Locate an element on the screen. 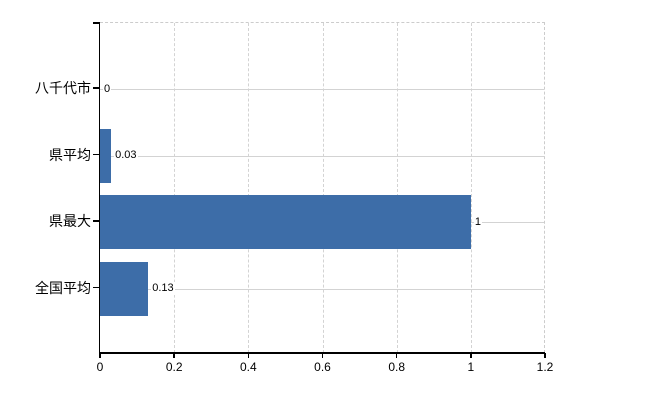  y-axis-end-tick is located at coordinates (95, 23).